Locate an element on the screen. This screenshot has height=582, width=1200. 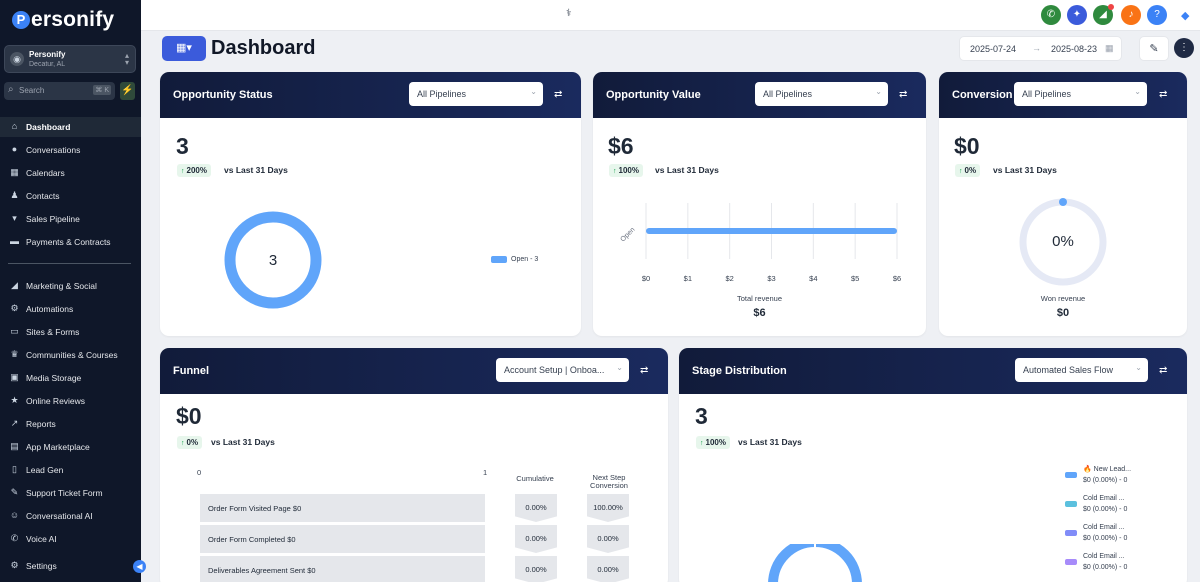
sidebar-item-support-ticket-form: ✎ Support Ticket Form is located at coordinates (70, 493).